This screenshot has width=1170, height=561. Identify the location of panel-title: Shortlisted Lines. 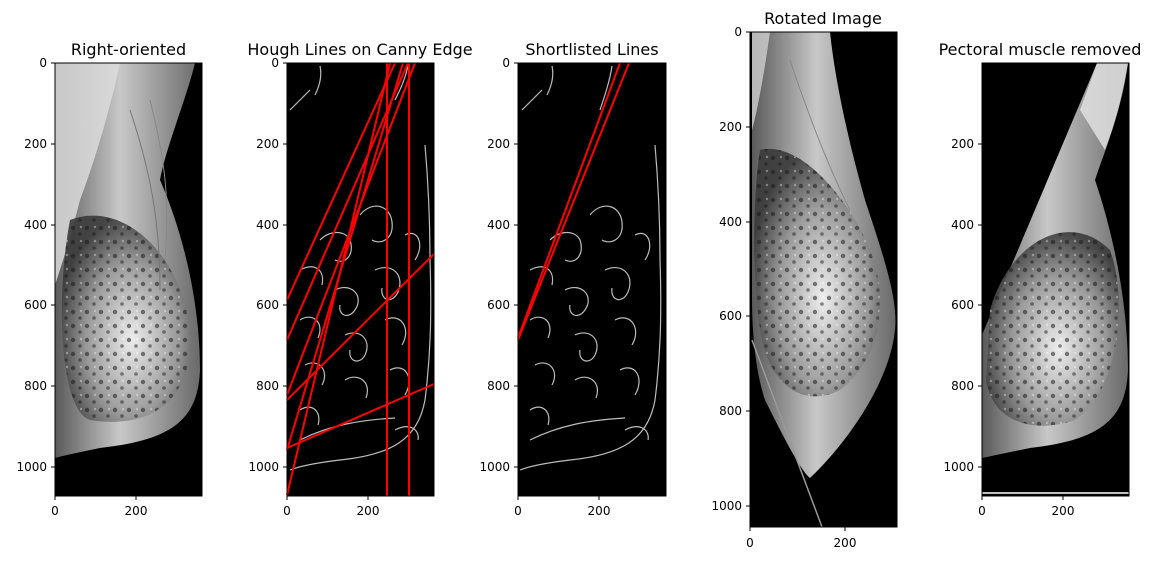
(591, 49).